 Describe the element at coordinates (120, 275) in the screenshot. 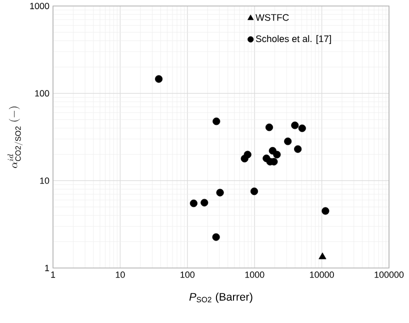

I see `x-tick-label: 10` at that location.